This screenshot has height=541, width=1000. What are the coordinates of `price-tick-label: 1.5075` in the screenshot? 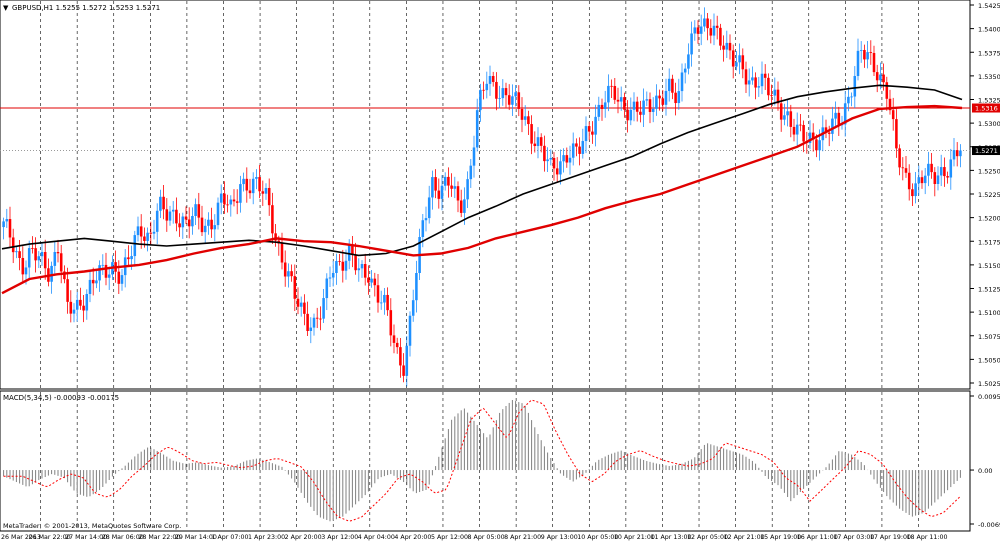 It's located at (989, 337).